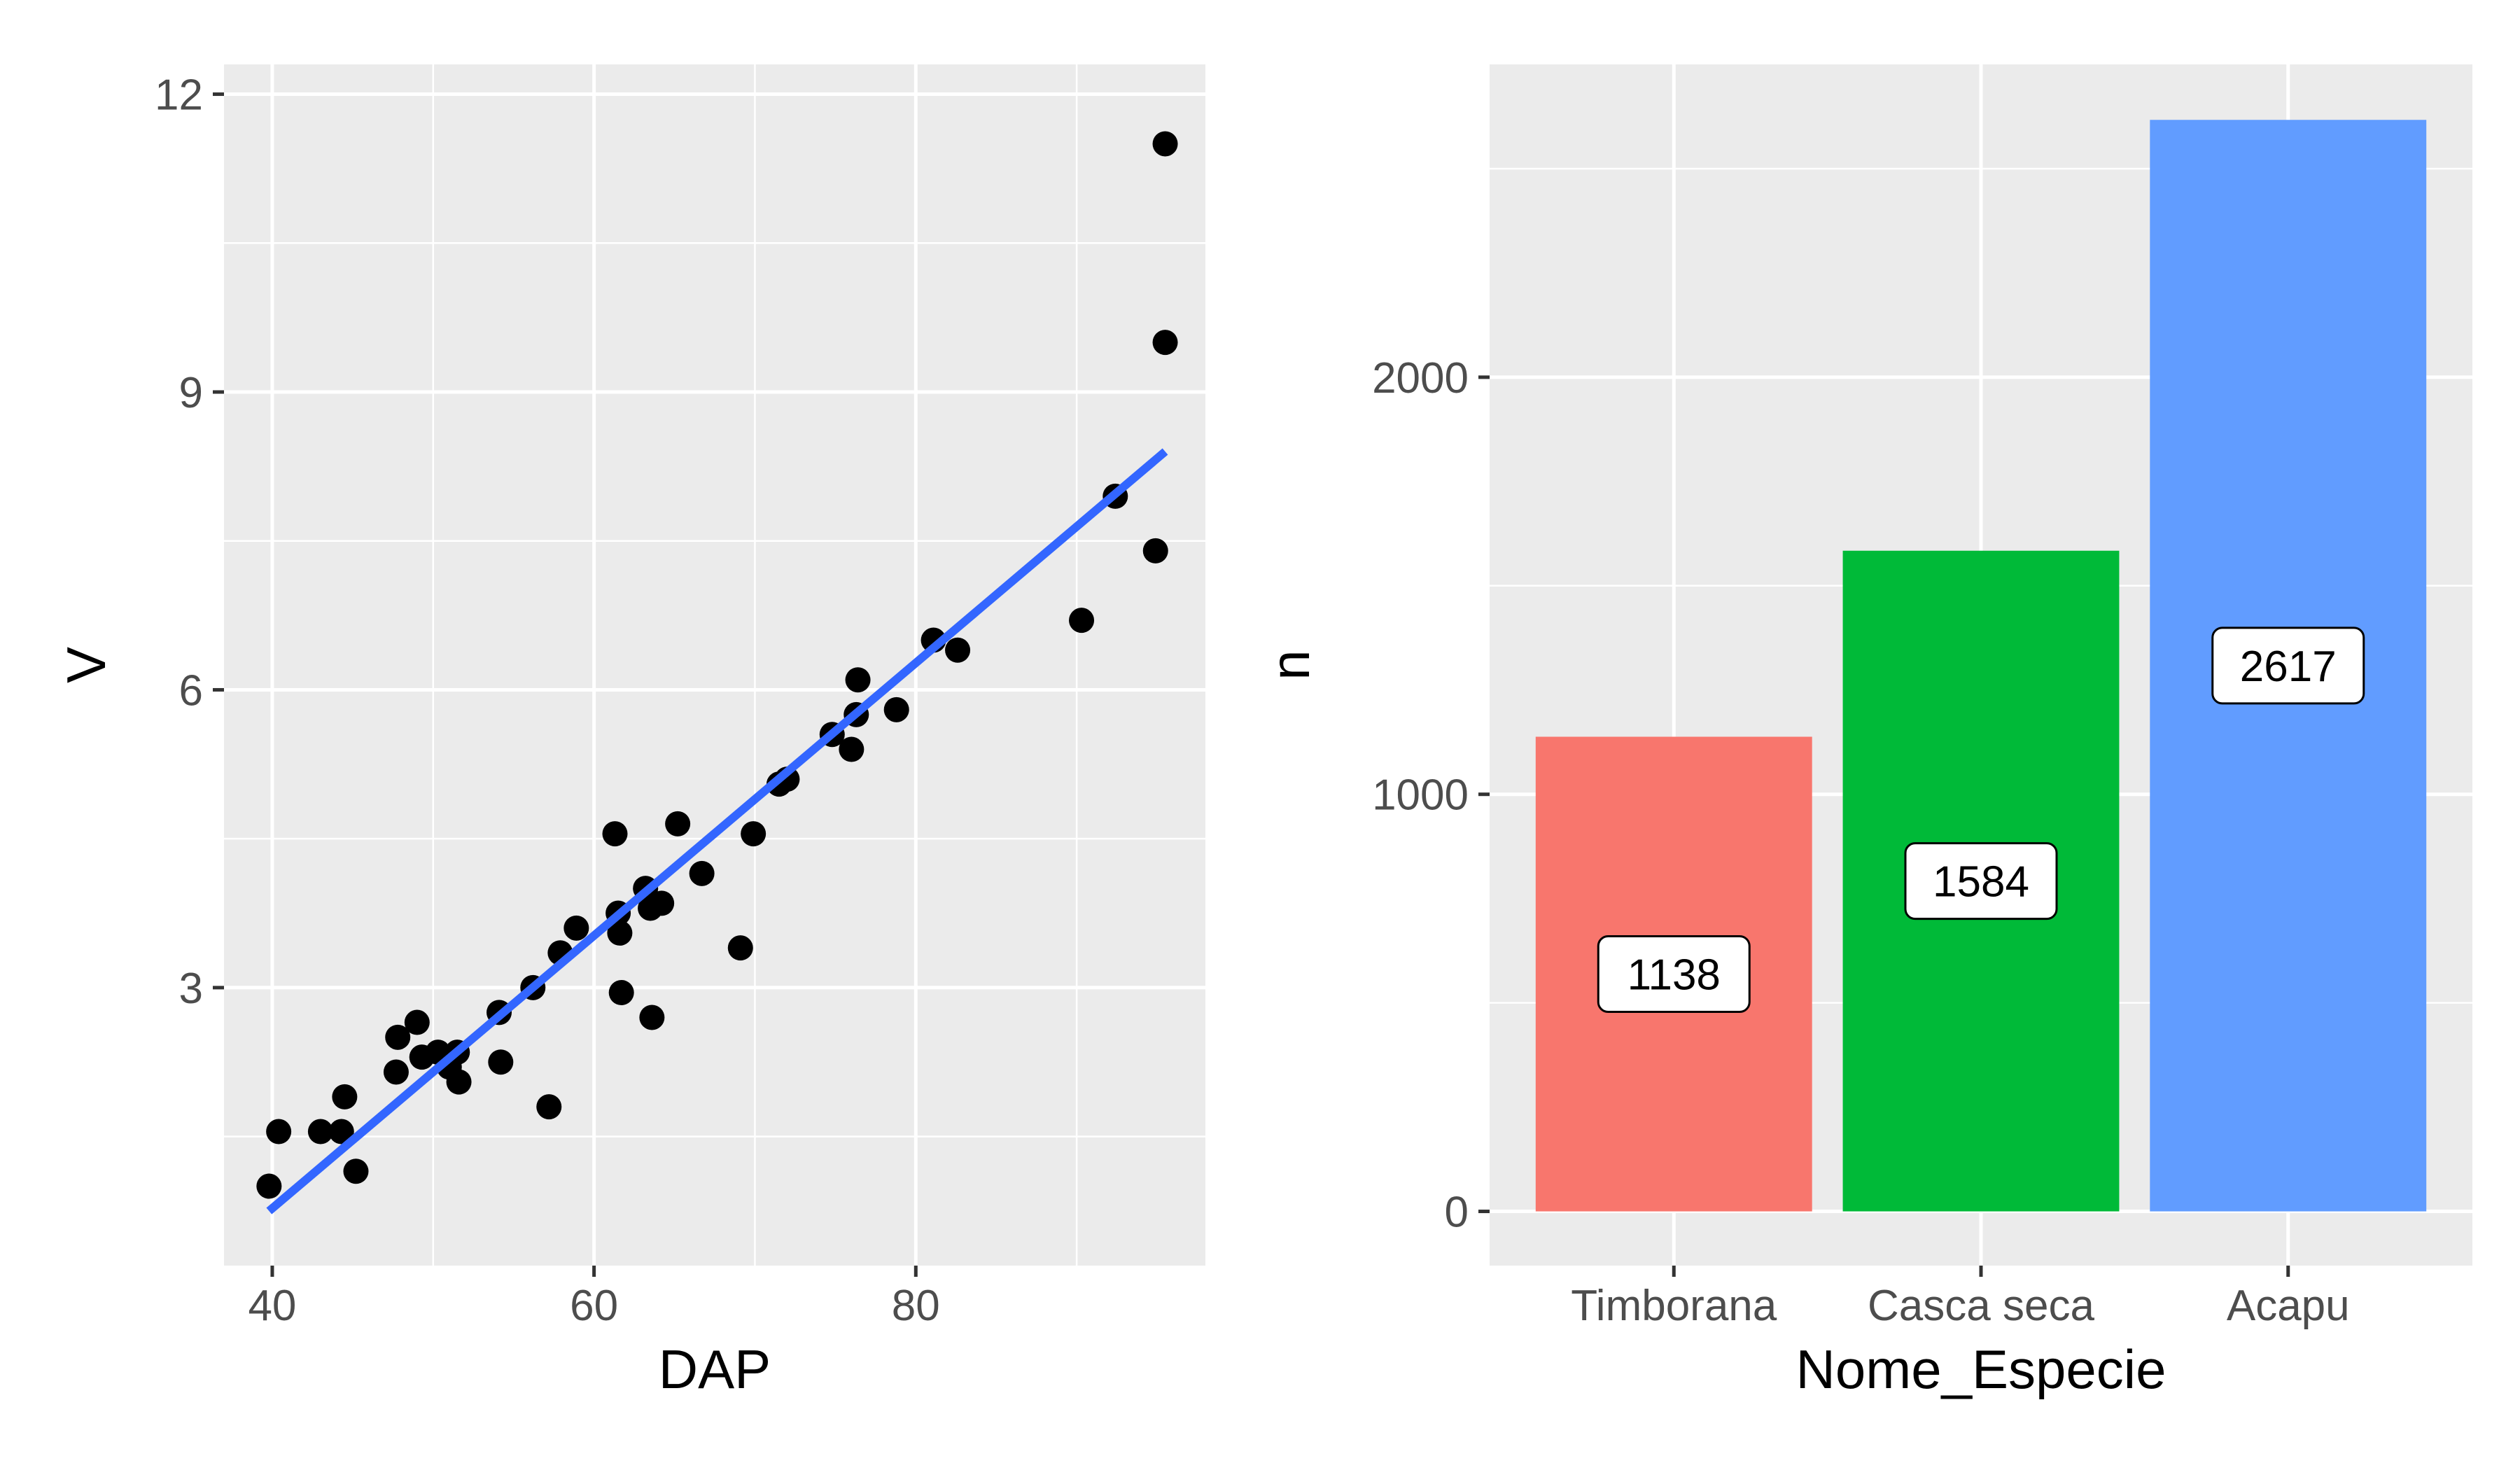 The width and height of the screenshot is (2520, 1470). Describe the element at coordinates (1420, 795) in the screenshot. I see `bar-y-tick-label: 1000` at that location.